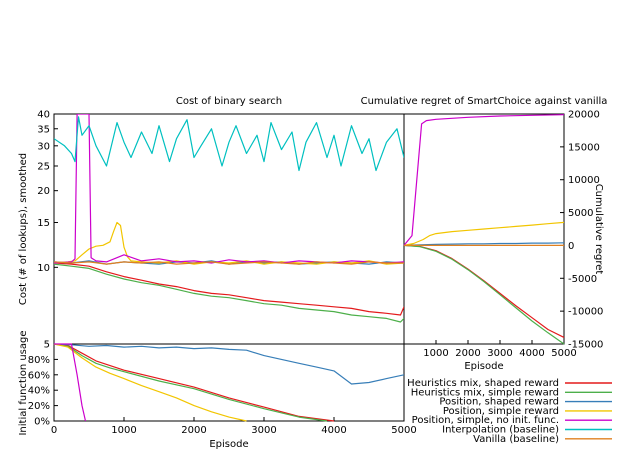 This screenshot has height=453, width=640. What do you see at coordinates (43, 115) in the screenshot?
I see `cost-y-tick-label: 40` at bounding box center [43, 115].